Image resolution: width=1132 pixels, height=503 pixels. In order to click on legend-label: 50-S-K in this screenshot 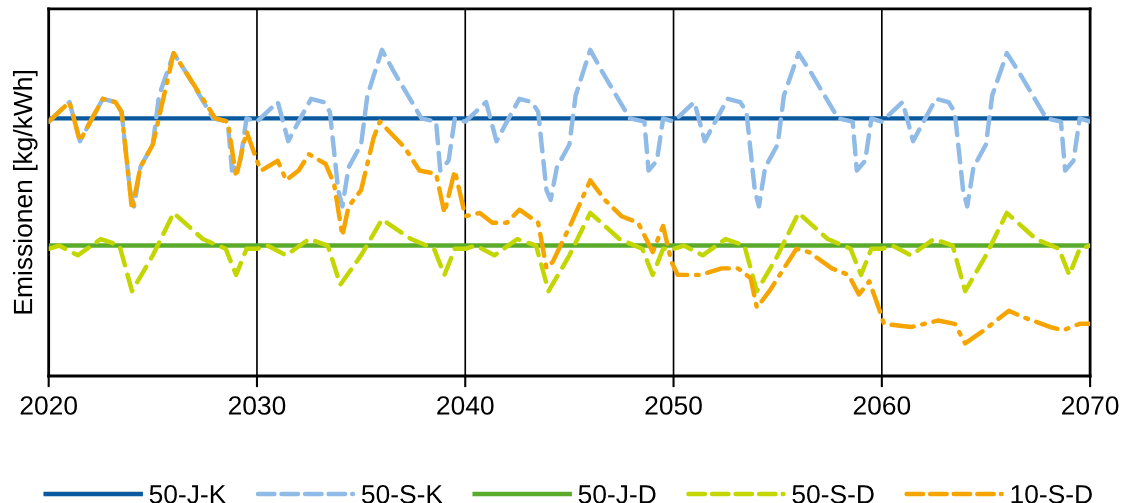, I will do `click(402, 493)`.